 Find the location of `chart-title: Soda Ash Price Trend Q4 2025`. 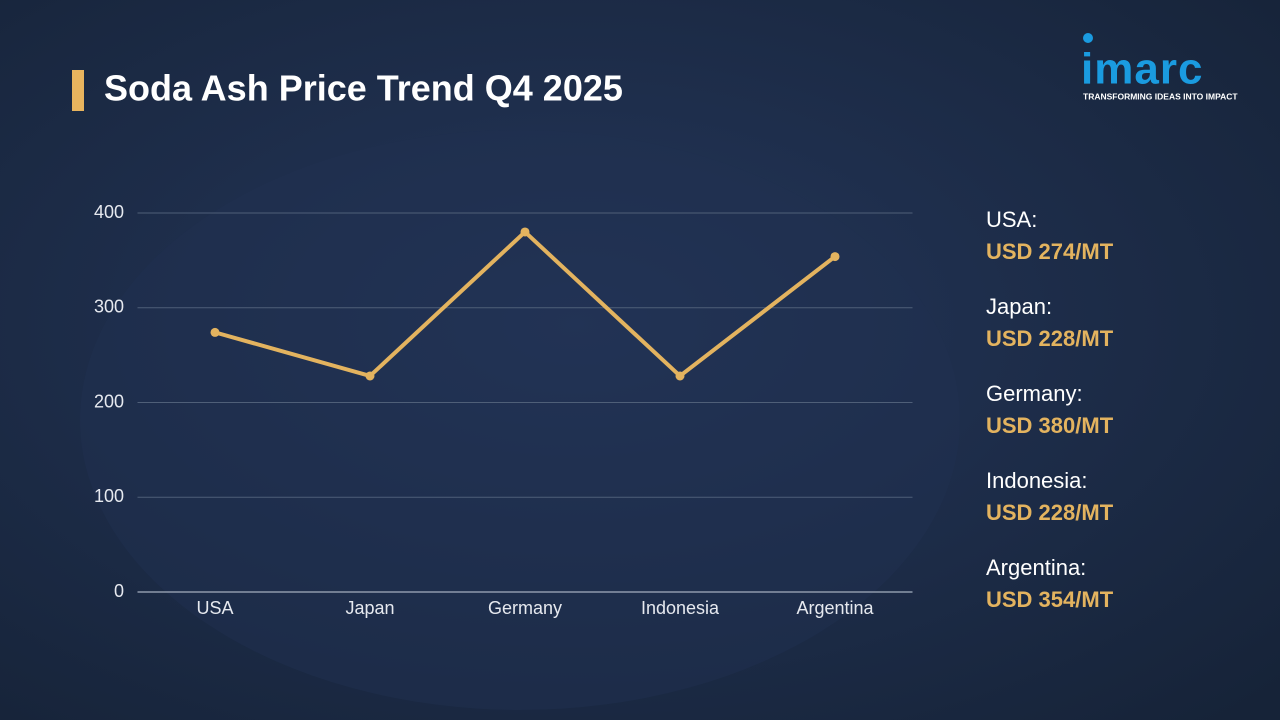

chart-title: Soda Ash Price Trend Q4 2025 is located at coordinates (363, 88).